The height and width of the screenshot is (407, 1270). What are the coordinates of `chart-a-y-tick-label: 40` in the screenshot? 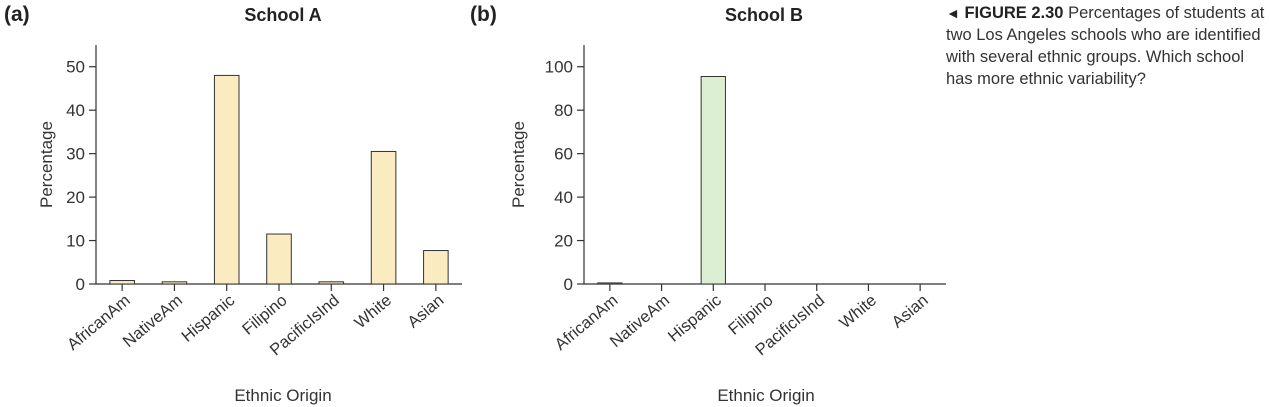 It's located at (75, 110).